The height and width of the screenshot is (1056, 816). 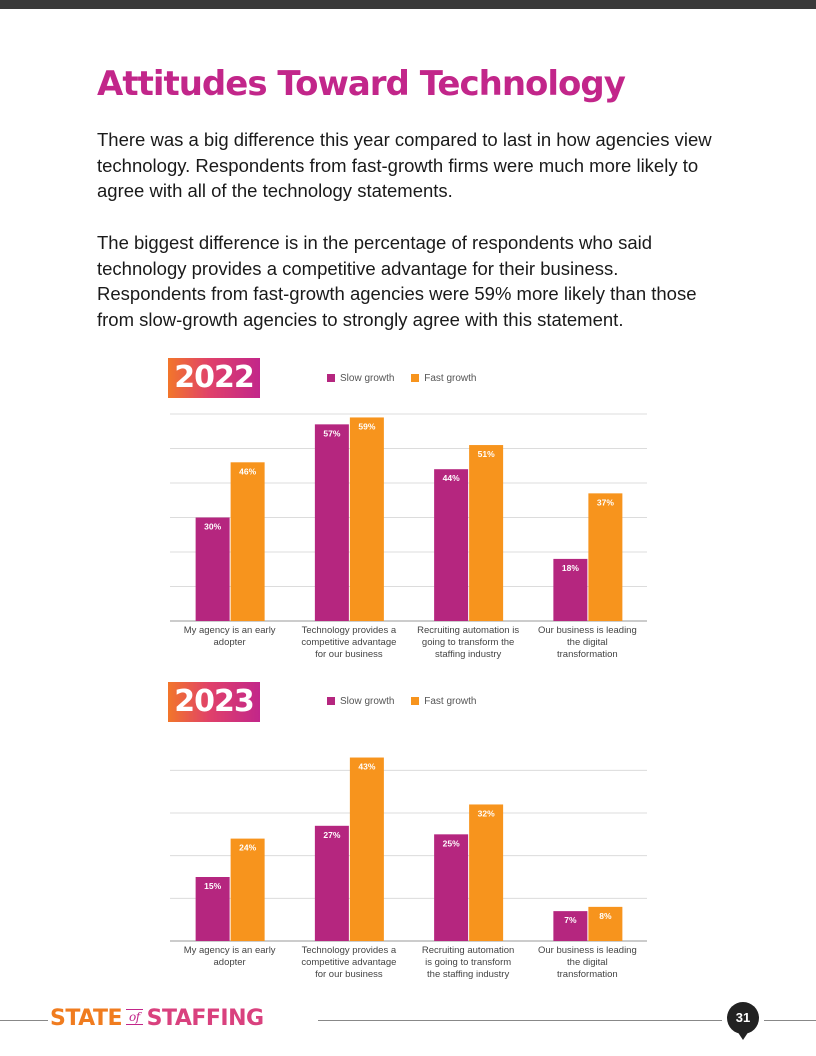 What do you see at coordinates (570, 568) in the screenshot?
I see `data-label-slow: 18%` at bounding box center [570, 568].